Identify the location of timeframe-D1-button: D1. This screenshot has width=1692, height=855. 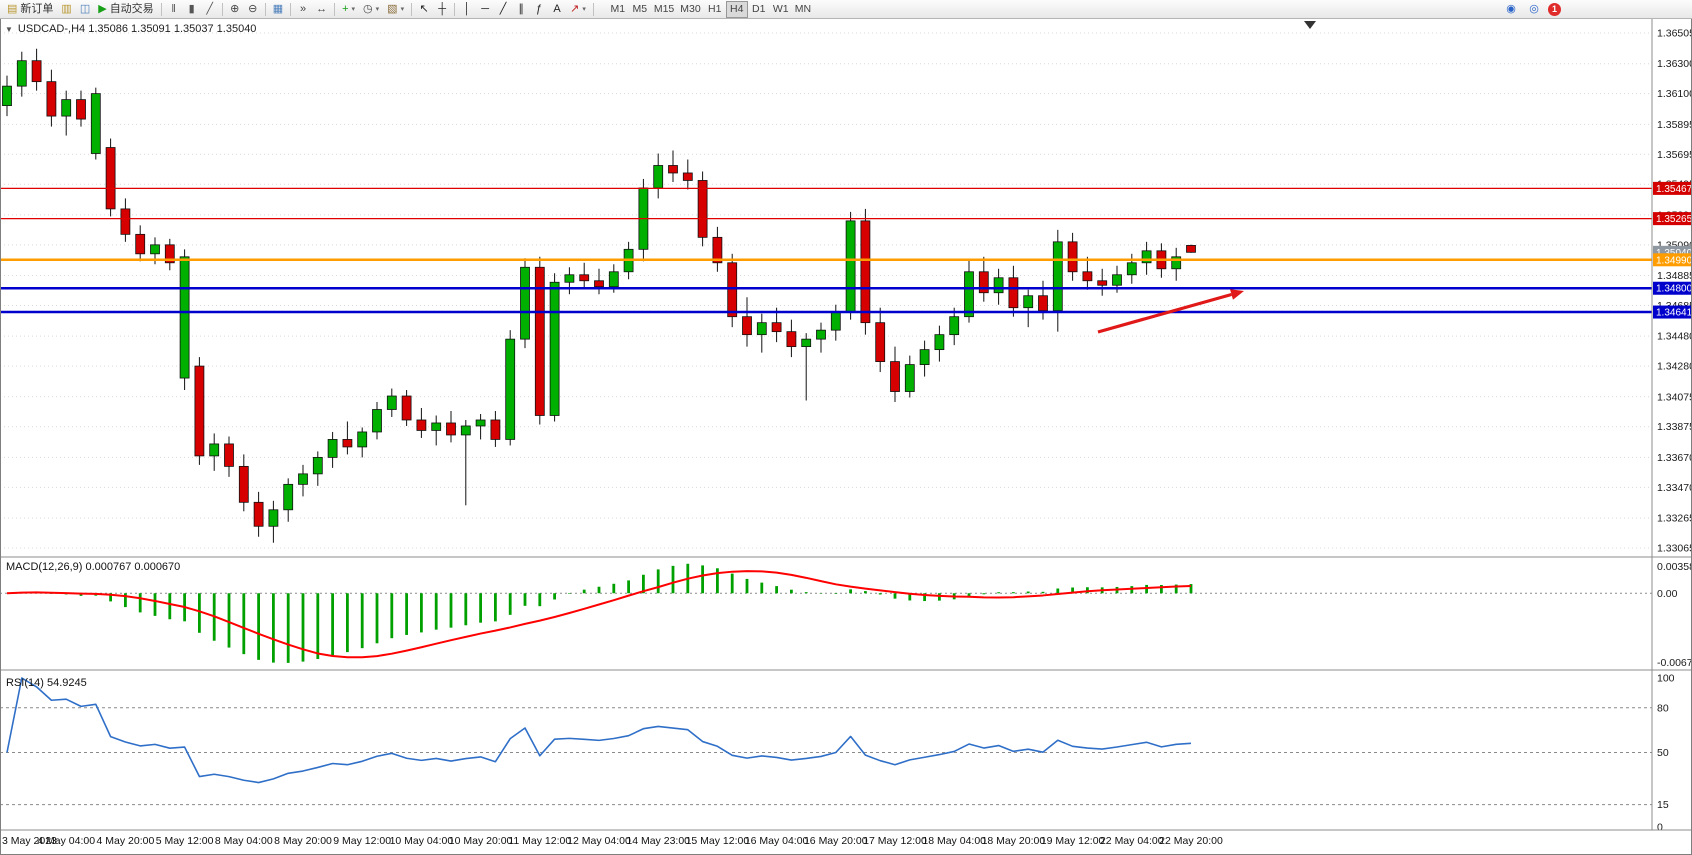
(758, 8).